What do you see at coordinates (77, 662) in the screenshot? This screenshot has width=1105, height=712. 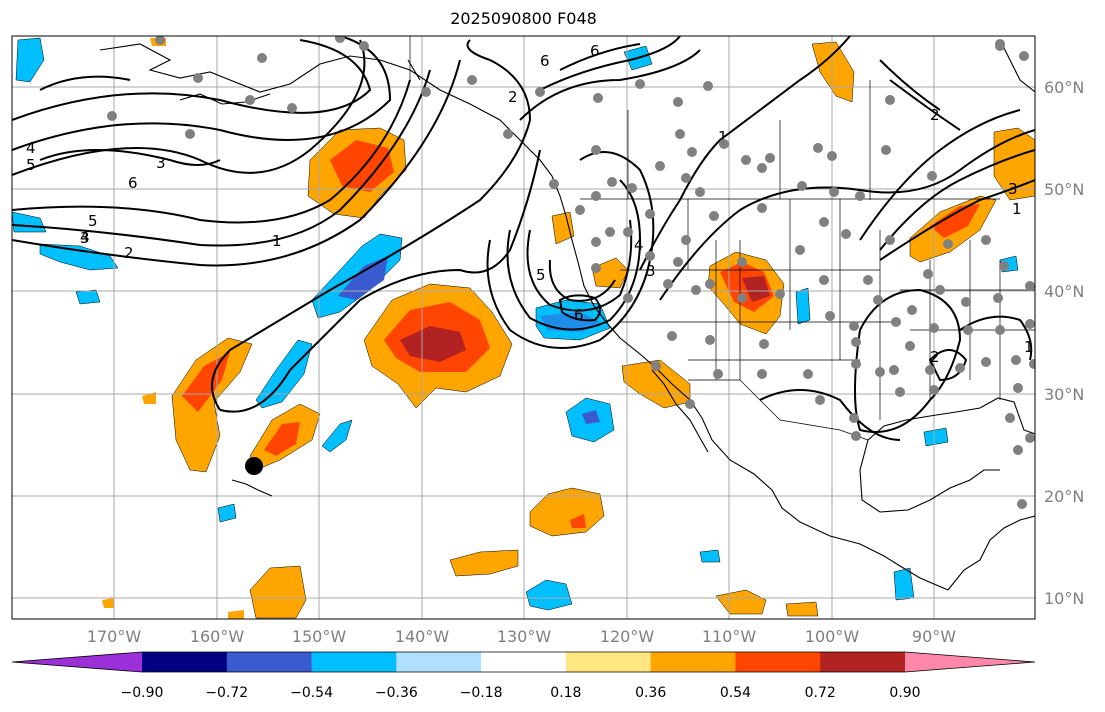 I see `colorbar-extend-low` at bounding box center [77, 662].